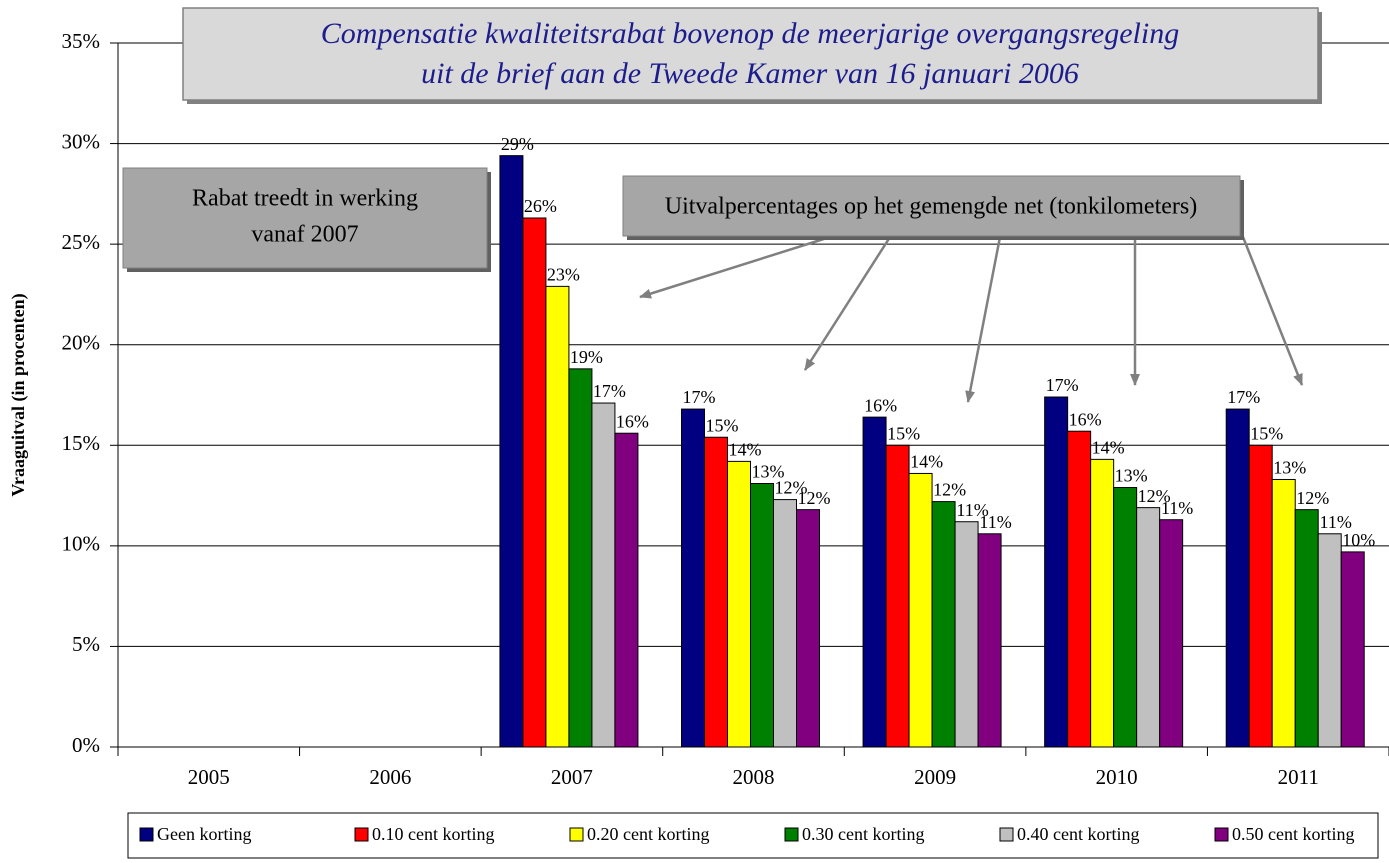 Image resolution: width=1389 pixels, height=863 pixels. I want to click on y-tick-label: 10%, so click(81, 544).